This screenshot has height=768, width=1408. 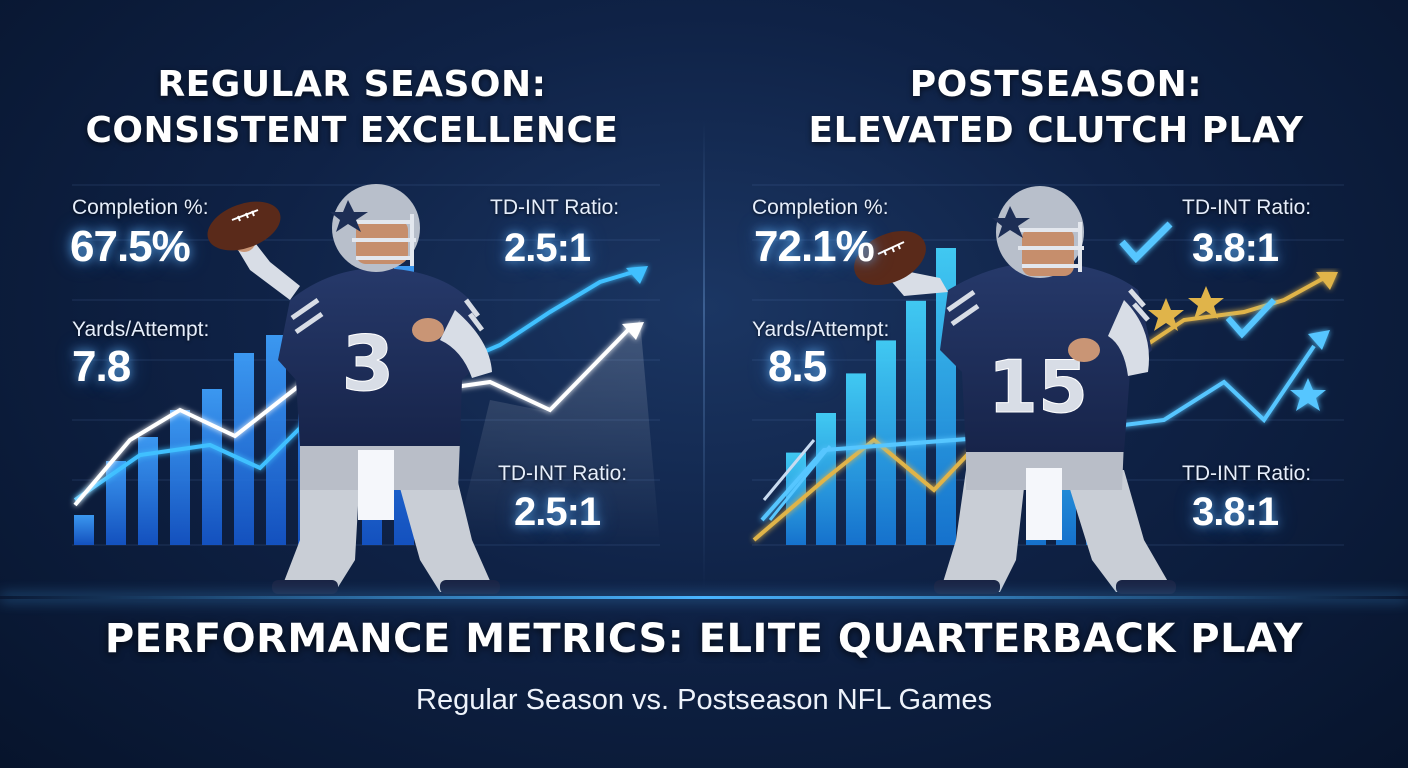 I want to click on completion-value: 72.1%, so click(x=814, y=246).